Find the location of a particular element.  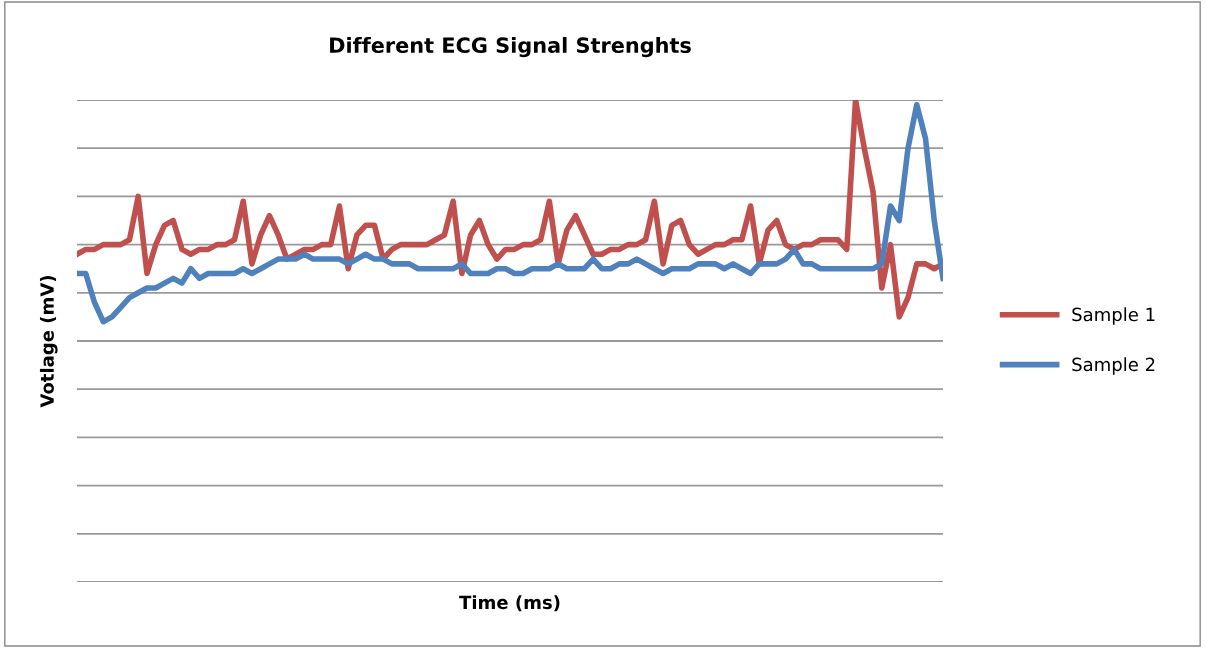

y-axis-title: Votlage (mV) is located at coordinates (48, 341).